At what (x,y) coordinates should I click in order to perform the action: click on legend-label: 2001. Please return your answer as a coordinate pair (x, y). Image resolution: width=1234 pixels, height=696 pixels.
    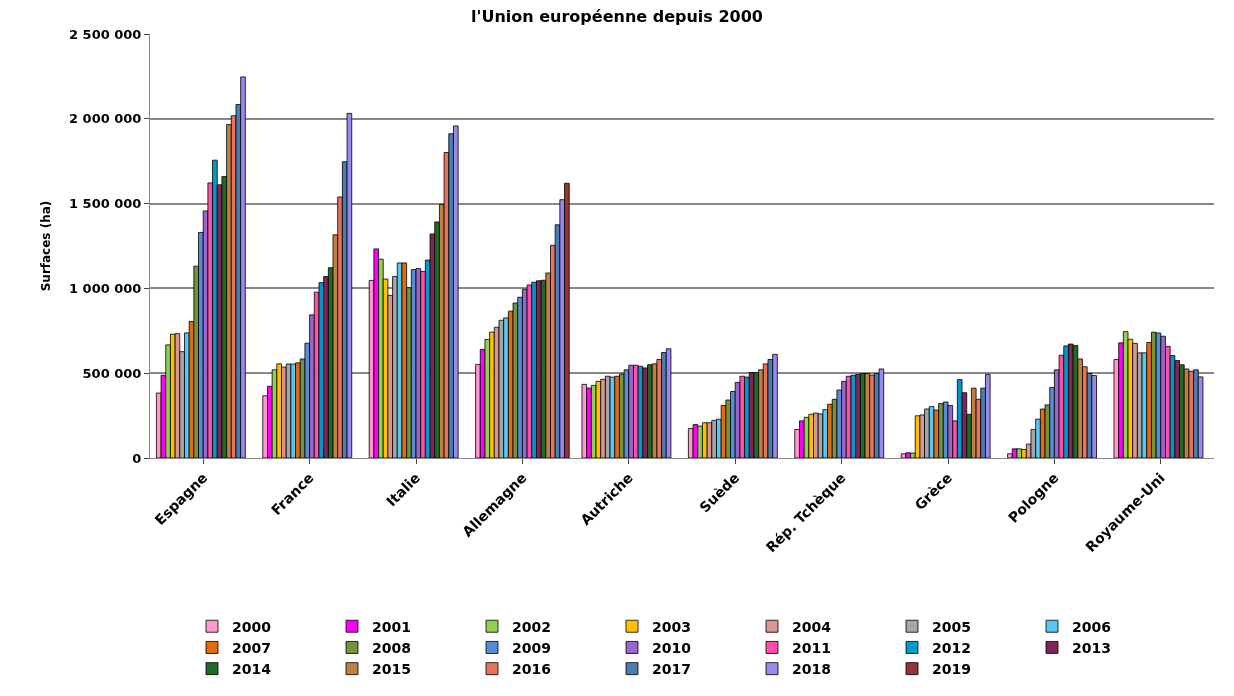
    Looking at the image, I should click on (391, 626).